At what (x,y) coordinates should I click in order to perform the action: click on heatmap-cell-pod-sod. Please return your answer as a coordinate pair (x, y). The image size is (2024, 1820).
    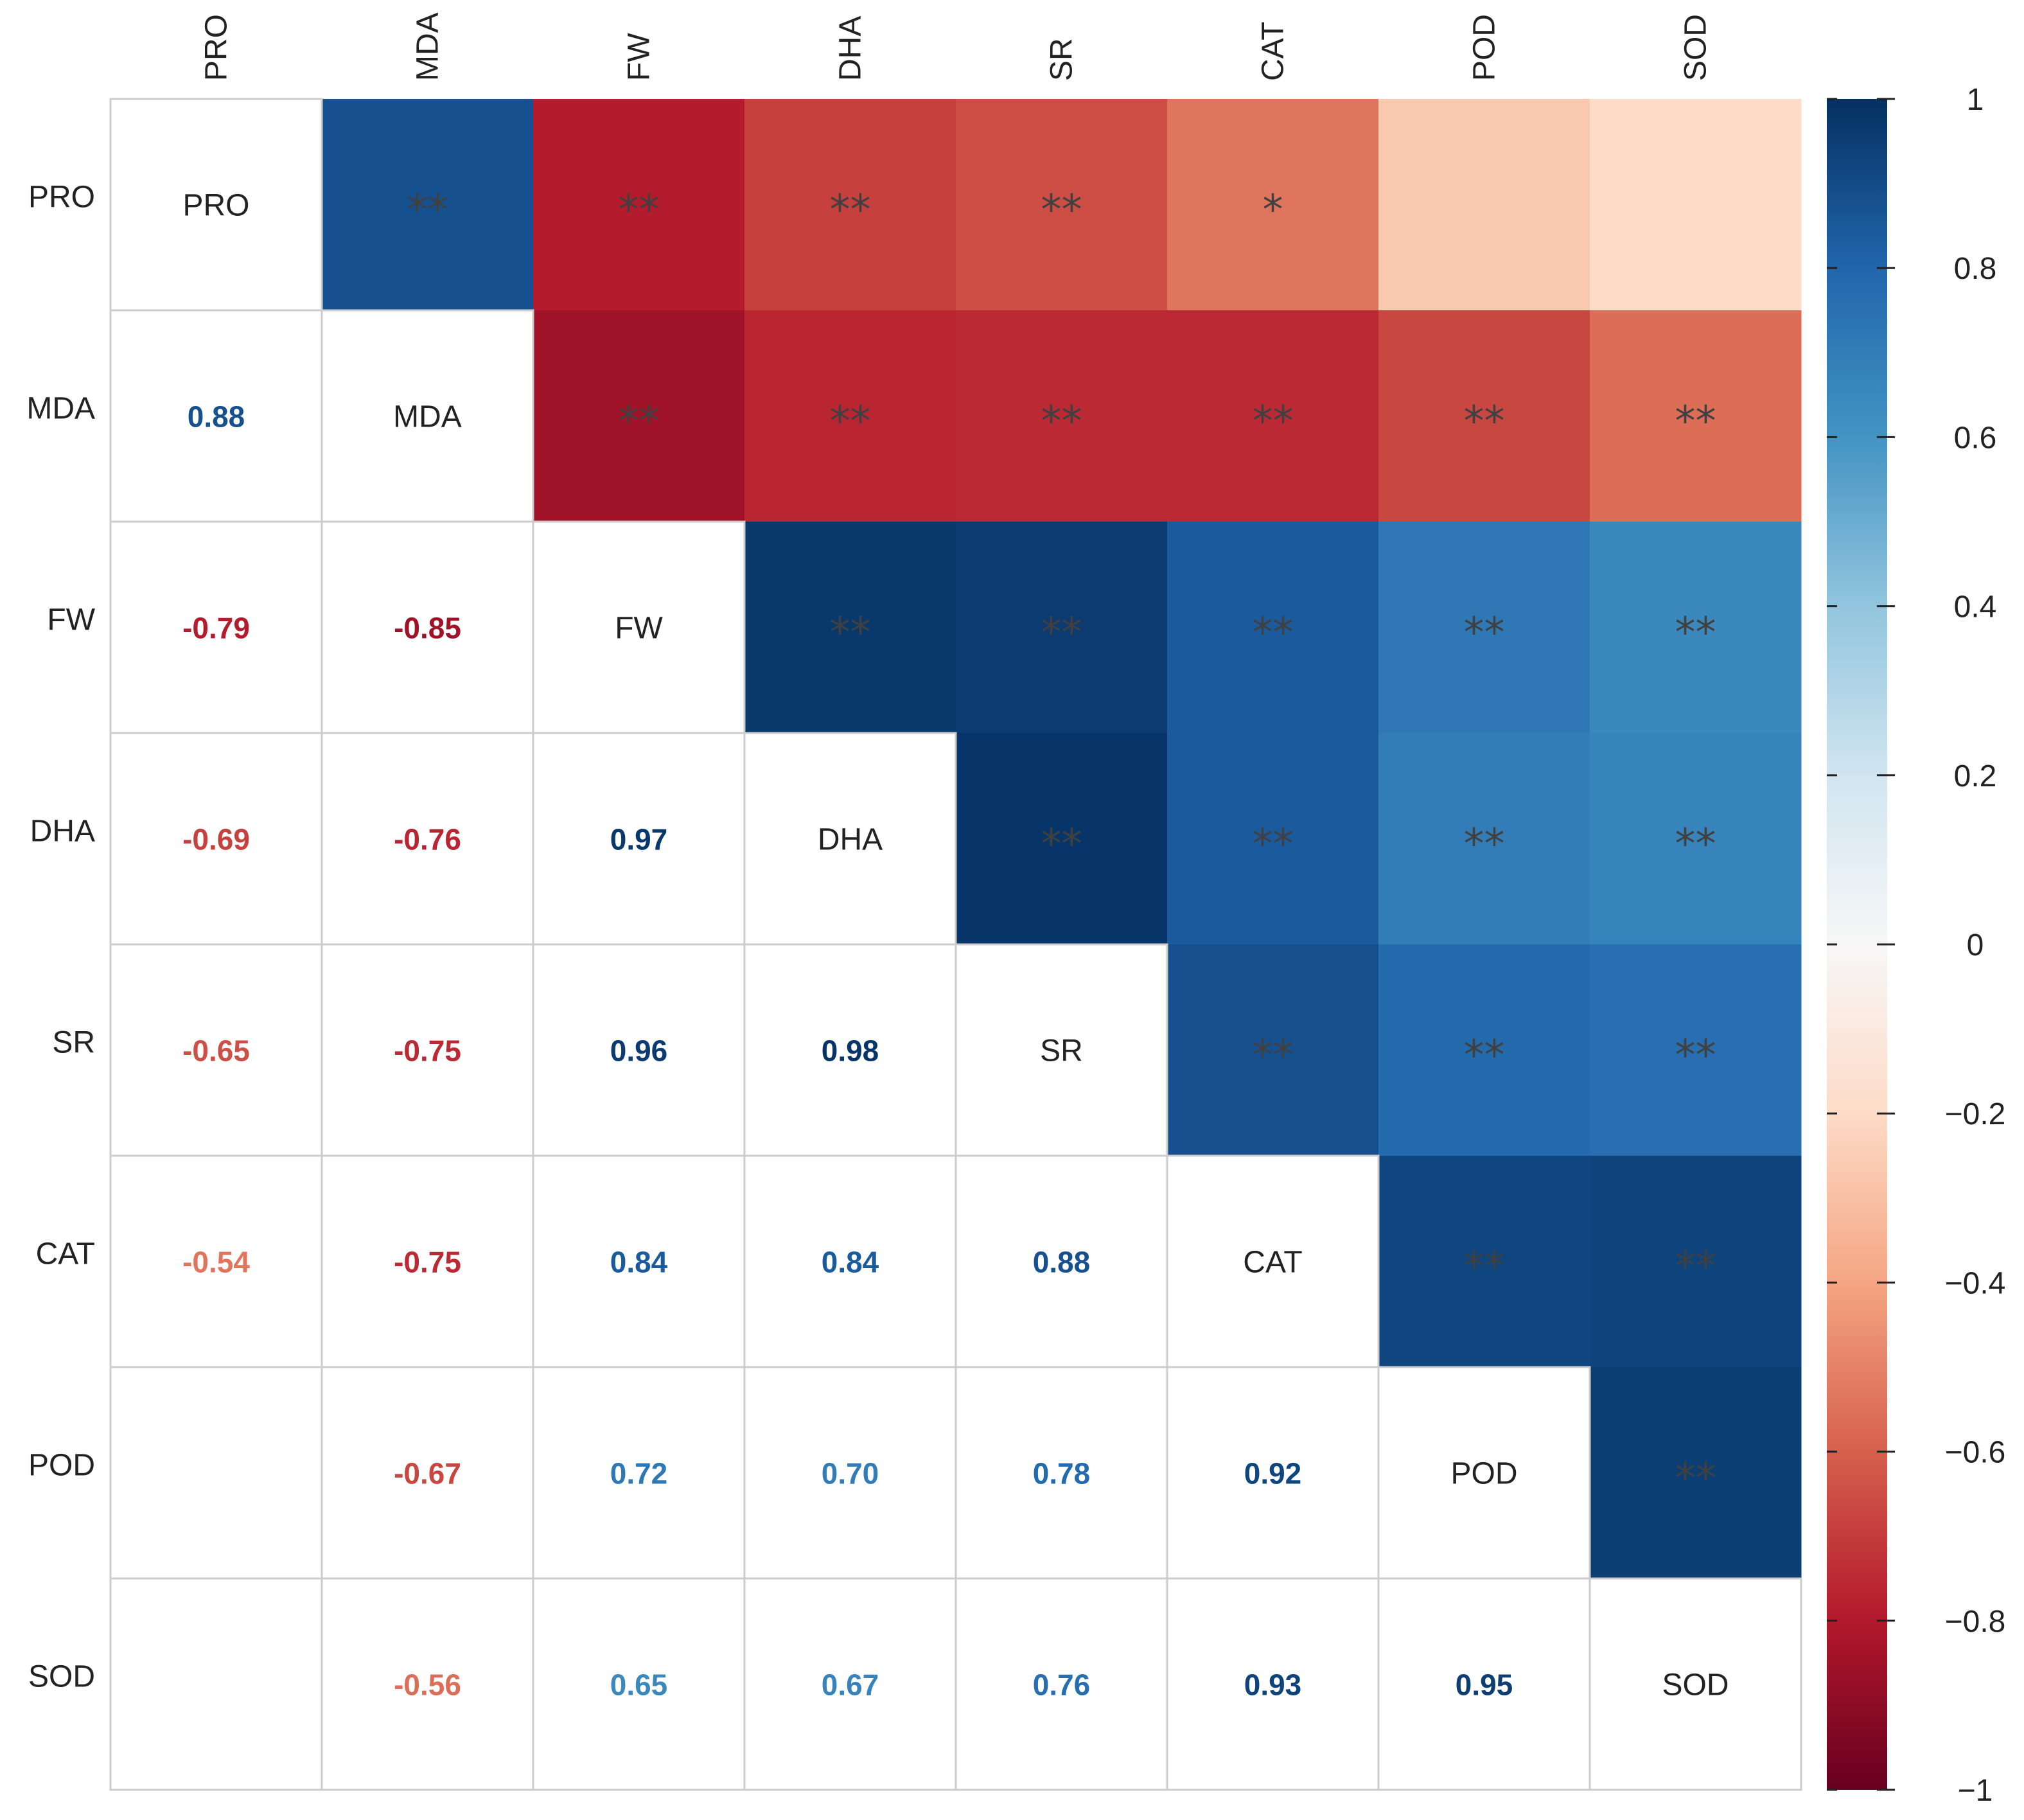
    Looking at the image, I should click on (1696, 1473).